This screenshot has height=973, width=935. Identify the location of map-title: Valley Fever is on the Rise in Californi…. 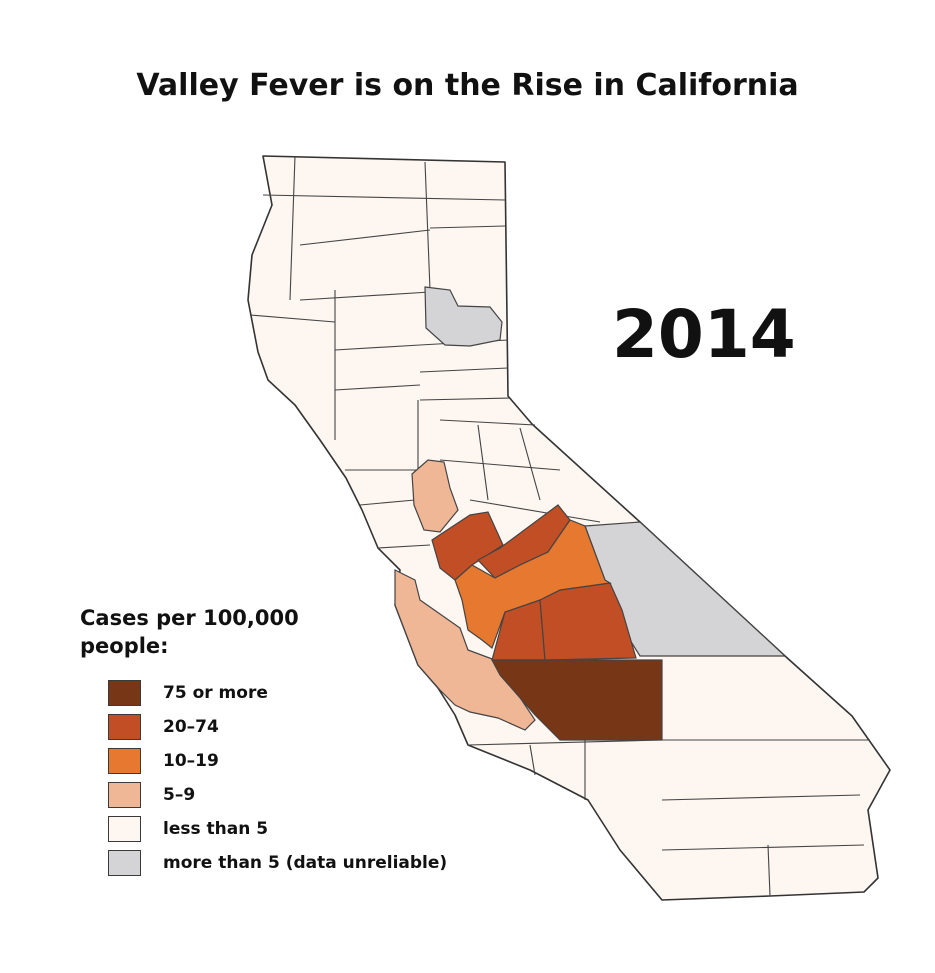
(467, 85).